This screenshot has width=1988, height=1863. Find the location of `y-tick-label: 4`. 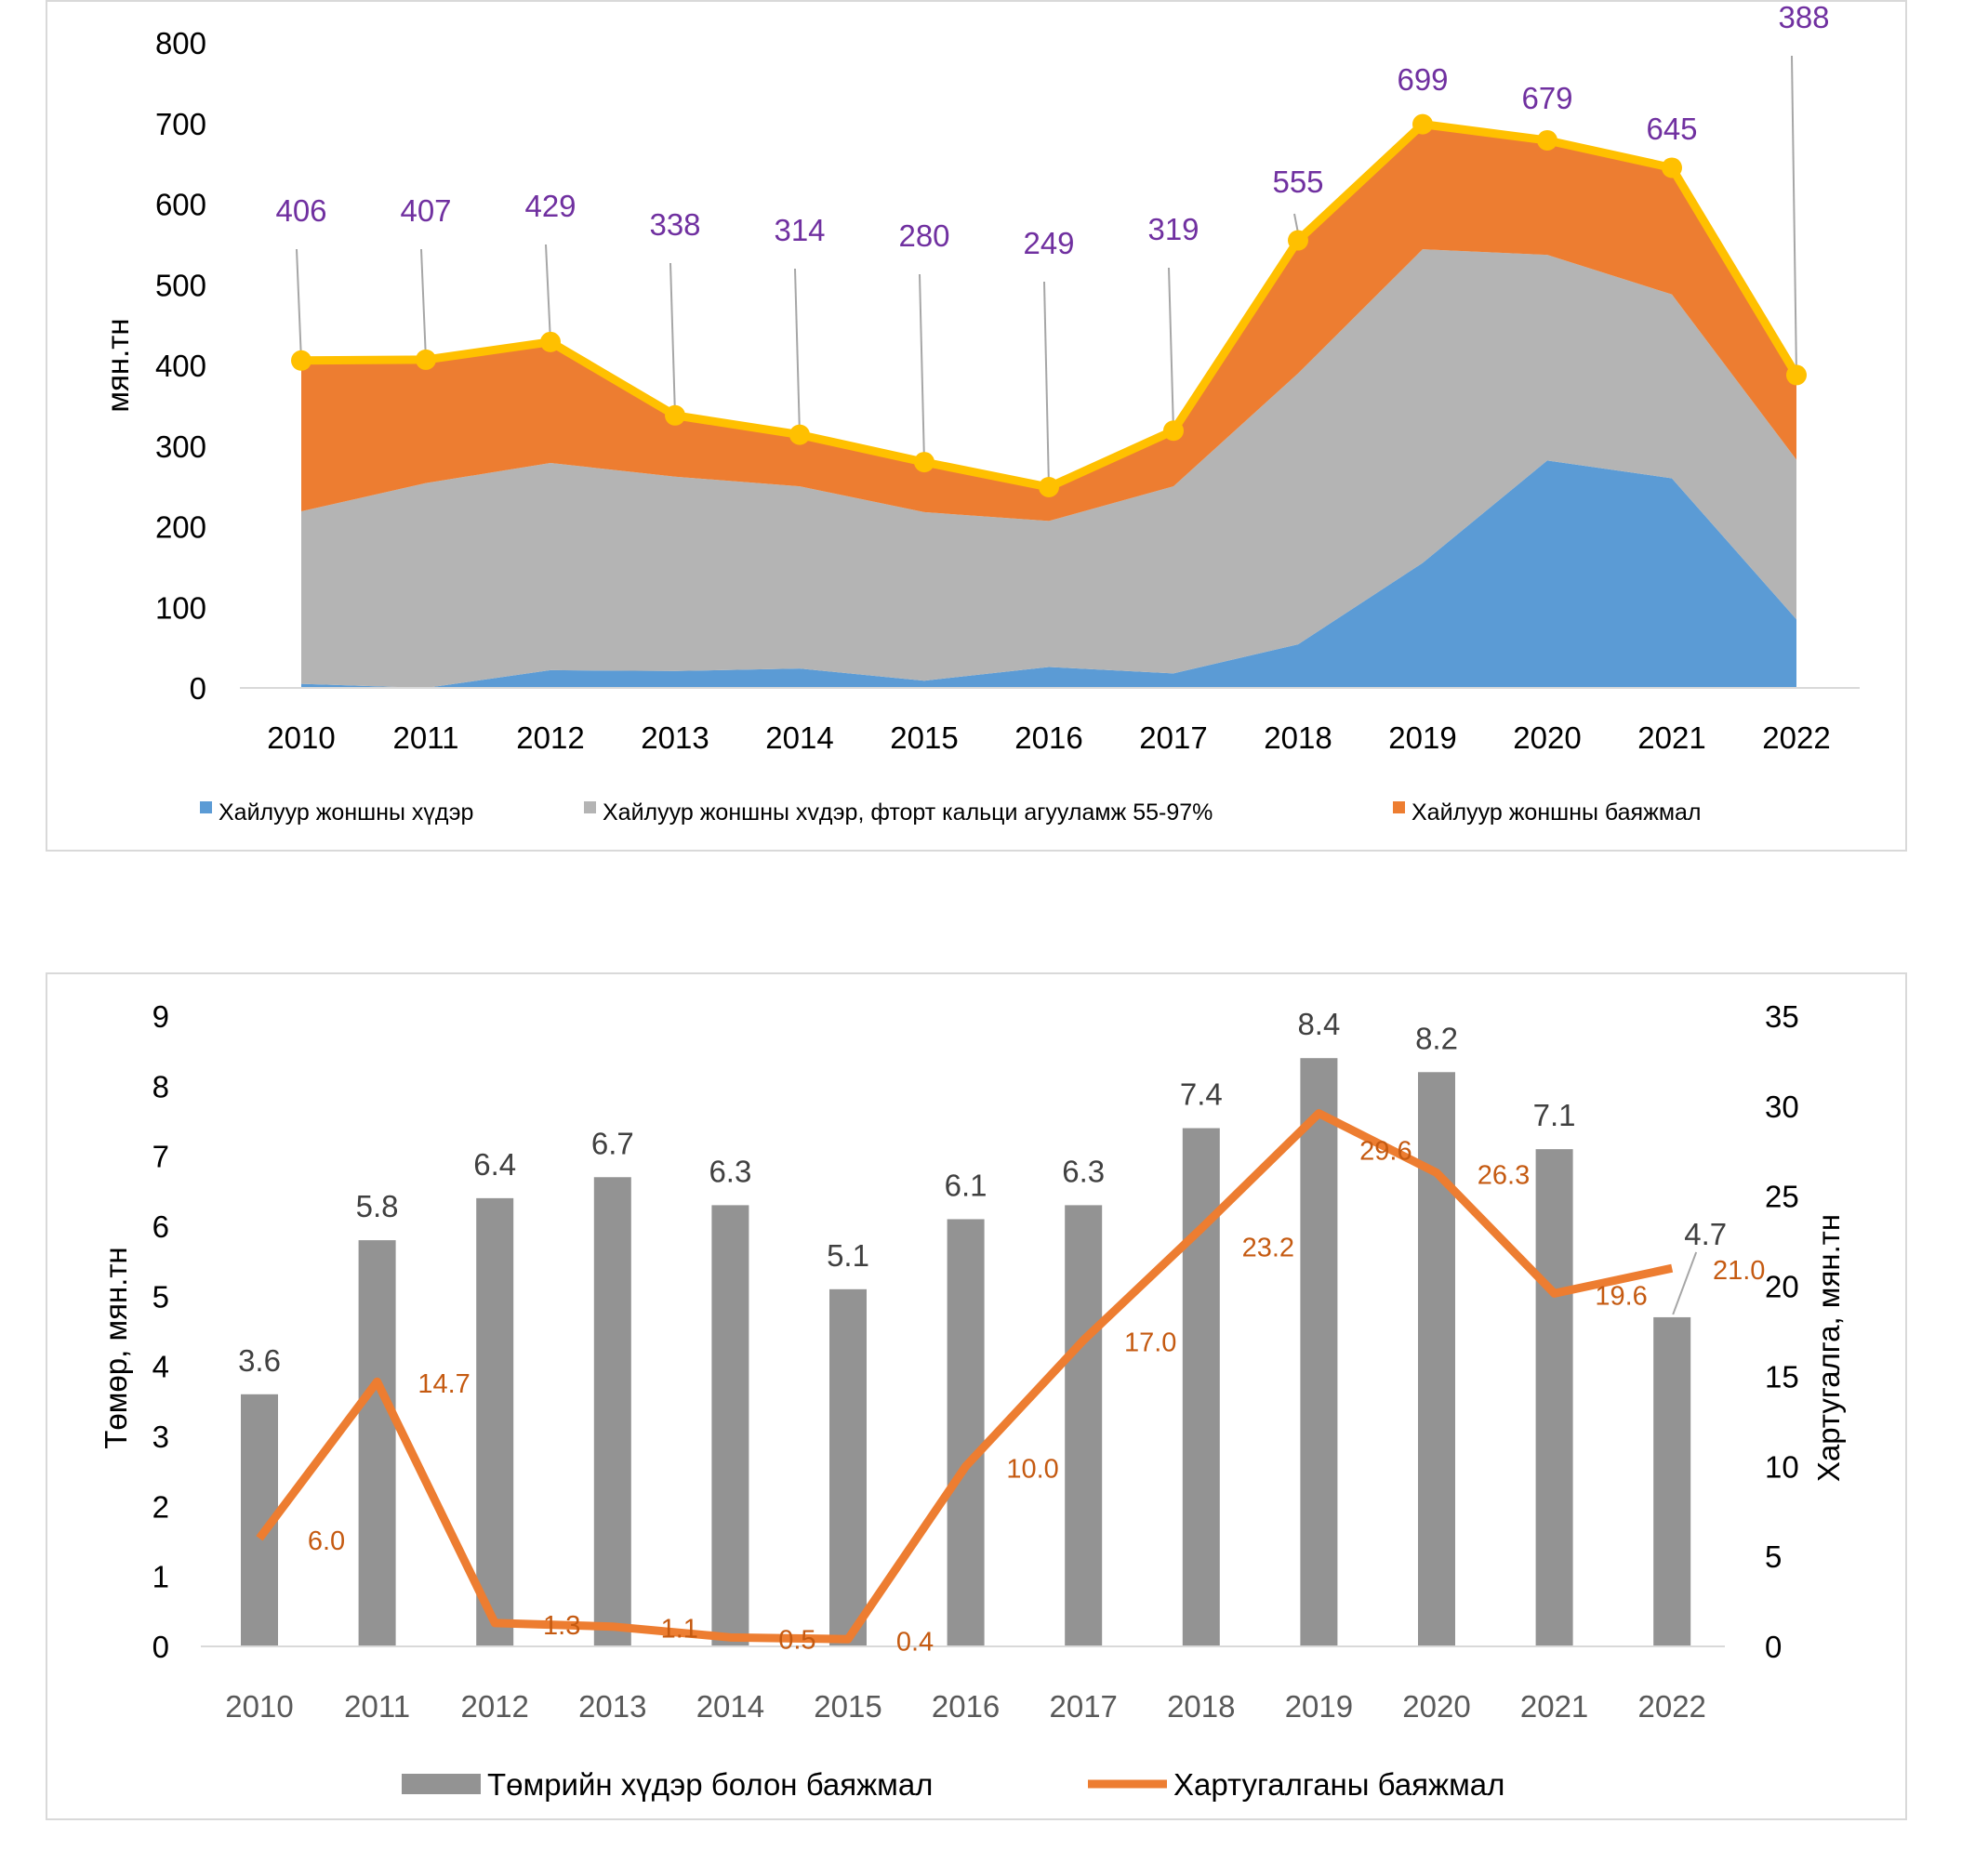

y-tick-label: 4 is located at coordinates (160, 1367).